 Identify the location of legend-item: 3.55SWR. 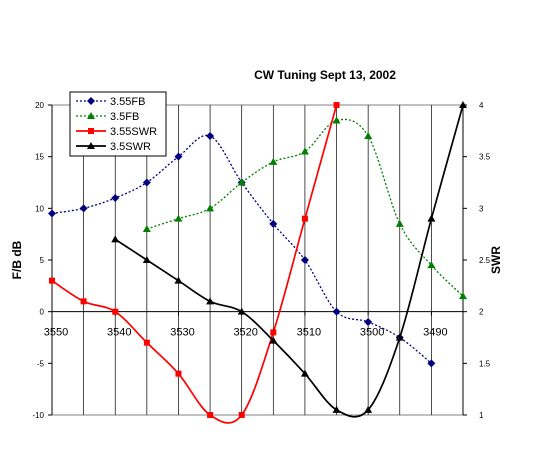
(116, 132).